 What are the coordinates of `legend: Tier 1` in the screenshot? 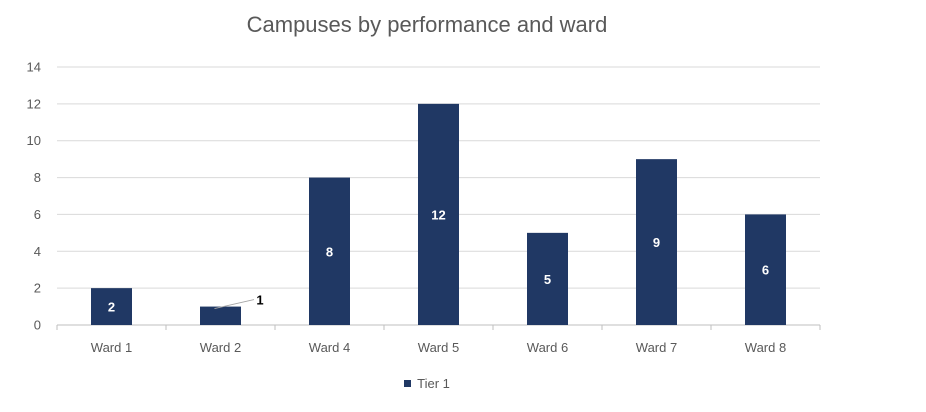 It's located at (427, 383).